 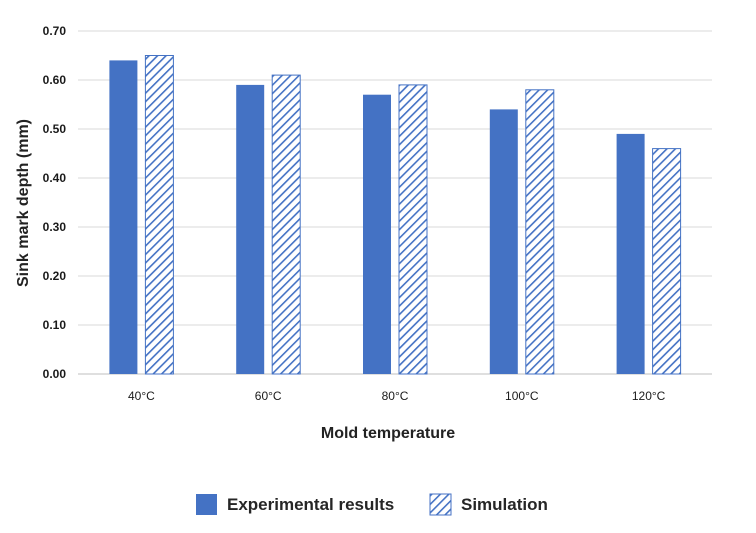 What do you see at coordinates (268, 396) in the screenshot?
I see `x-tick-label: 60°C` at bounding box center [268, 396].